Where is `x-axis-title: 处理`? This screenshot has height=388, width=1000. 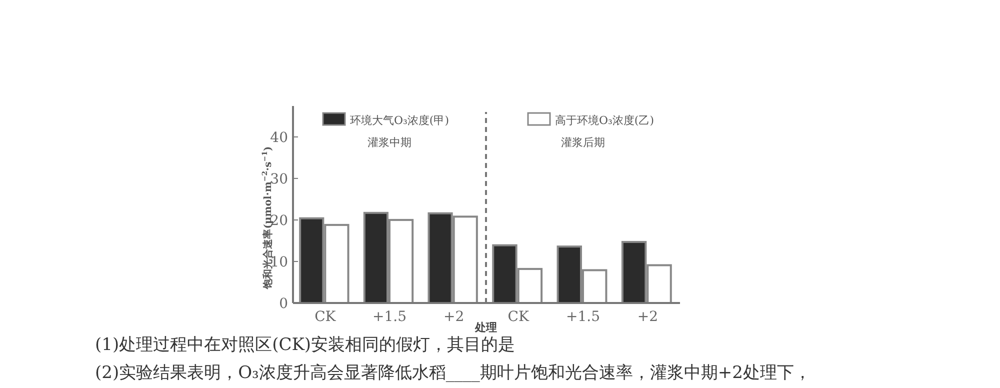
x-axis-title: 处理 is located at coordinates (485, 327).